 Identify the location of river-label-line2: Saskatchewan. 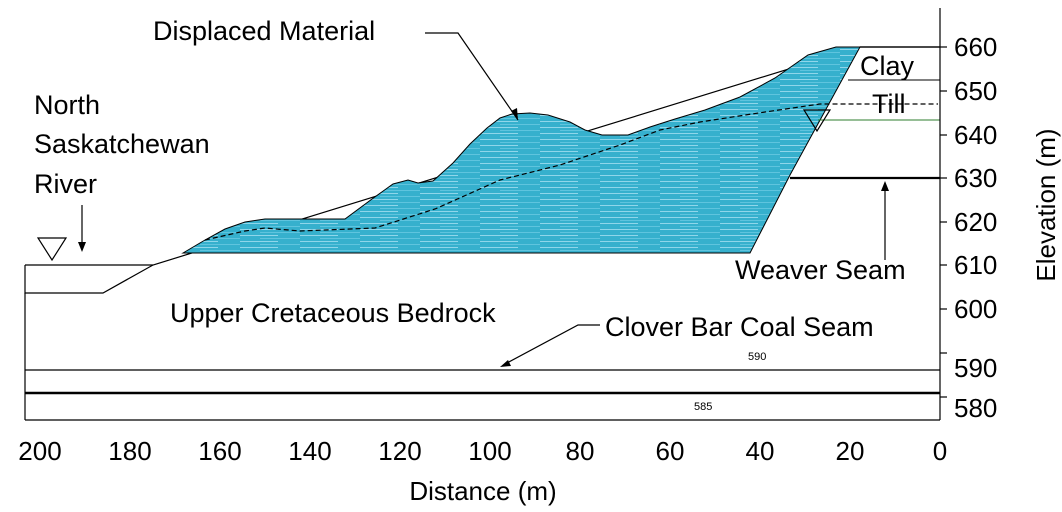
(122, 144).